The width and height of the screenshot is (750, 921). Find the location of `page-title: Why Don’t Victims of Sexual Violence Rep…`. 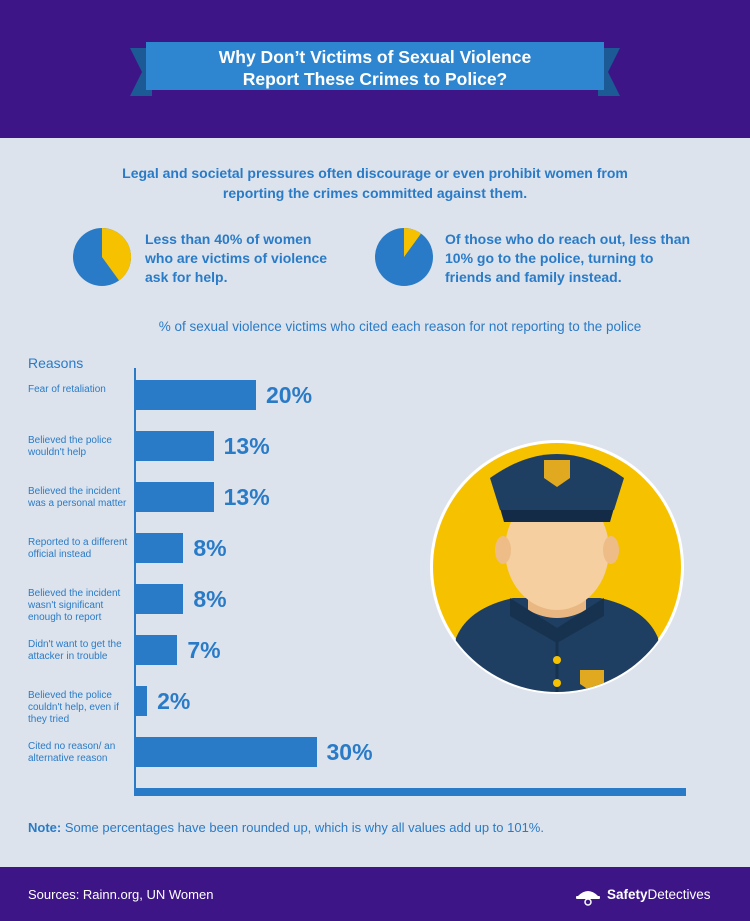

page-title: Why Don’t Victims of Sexual Violence Rep… is located at coordinates (375, 68).